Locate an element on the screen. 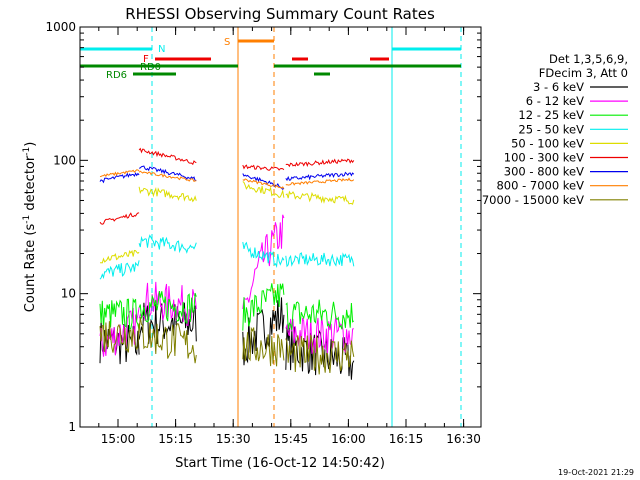 Image resolution: width=640 pixels, height=480 pixels. rd0-flag-label: RD0 is located at coordinates (150, 67).